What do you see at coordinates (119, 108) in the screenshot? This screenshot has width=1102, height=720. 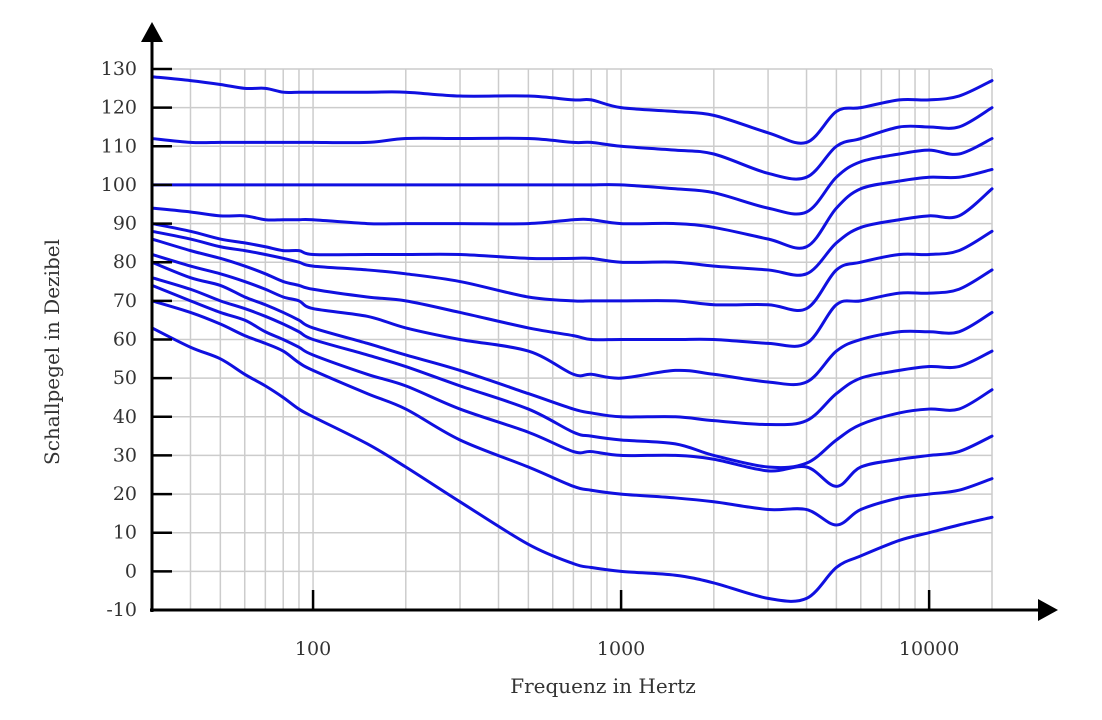 I see `y-tick-label: 120` at bounding box center [119, 108].